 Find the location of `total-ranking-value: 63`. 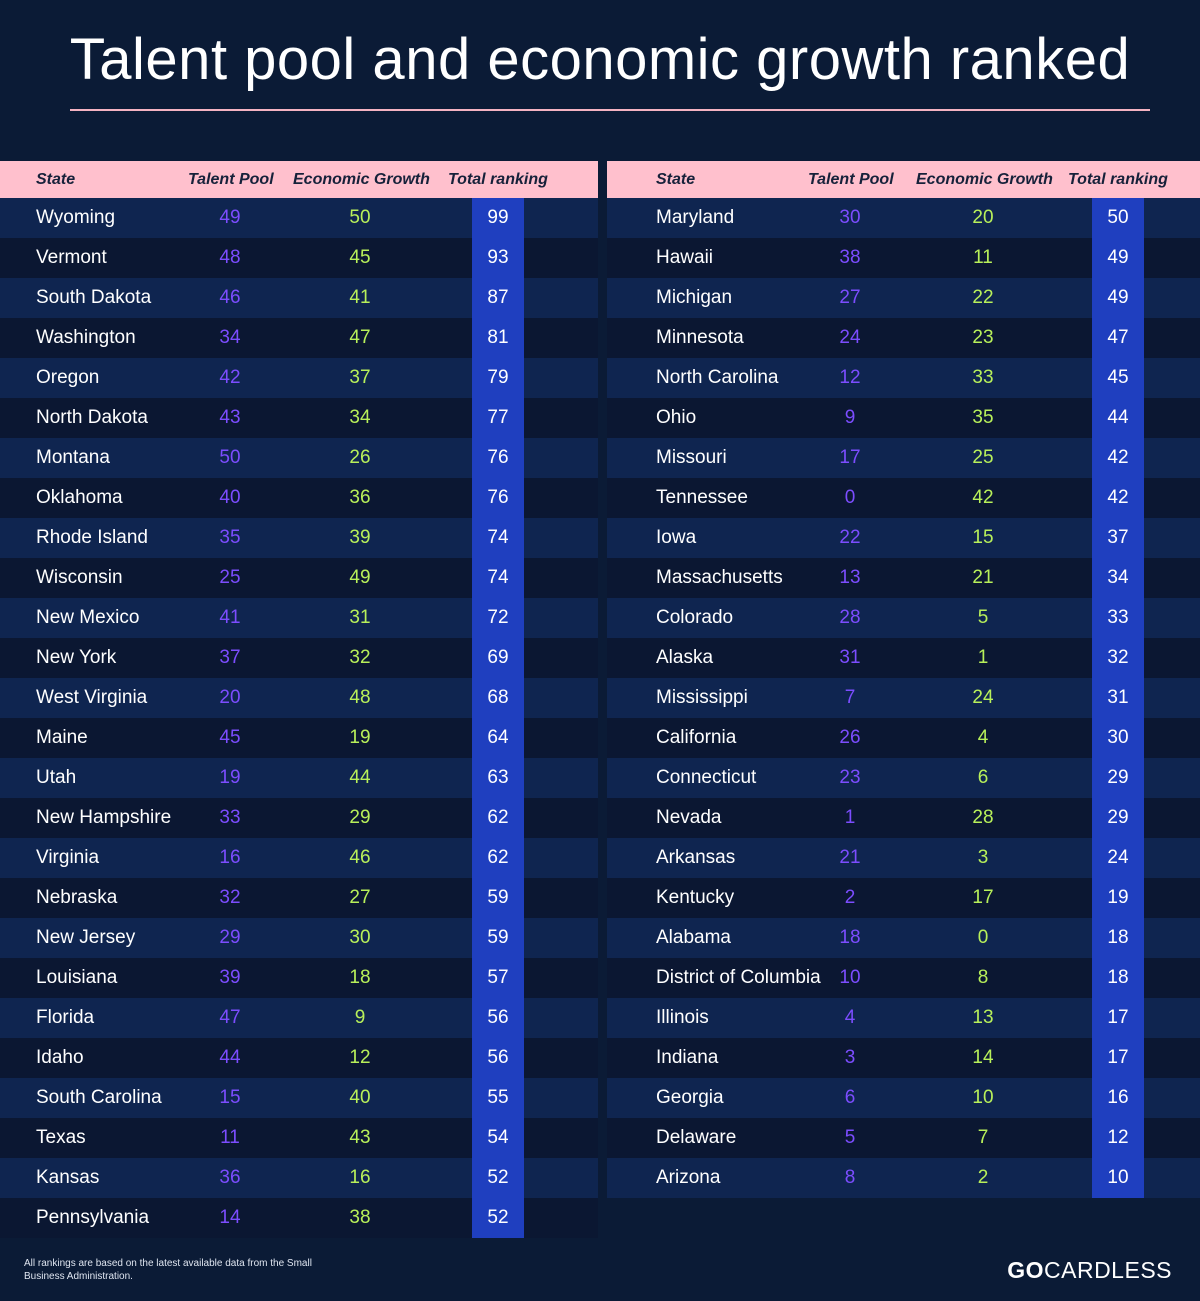

total-ranking-value: 63 is located at coordinates (498, 777).